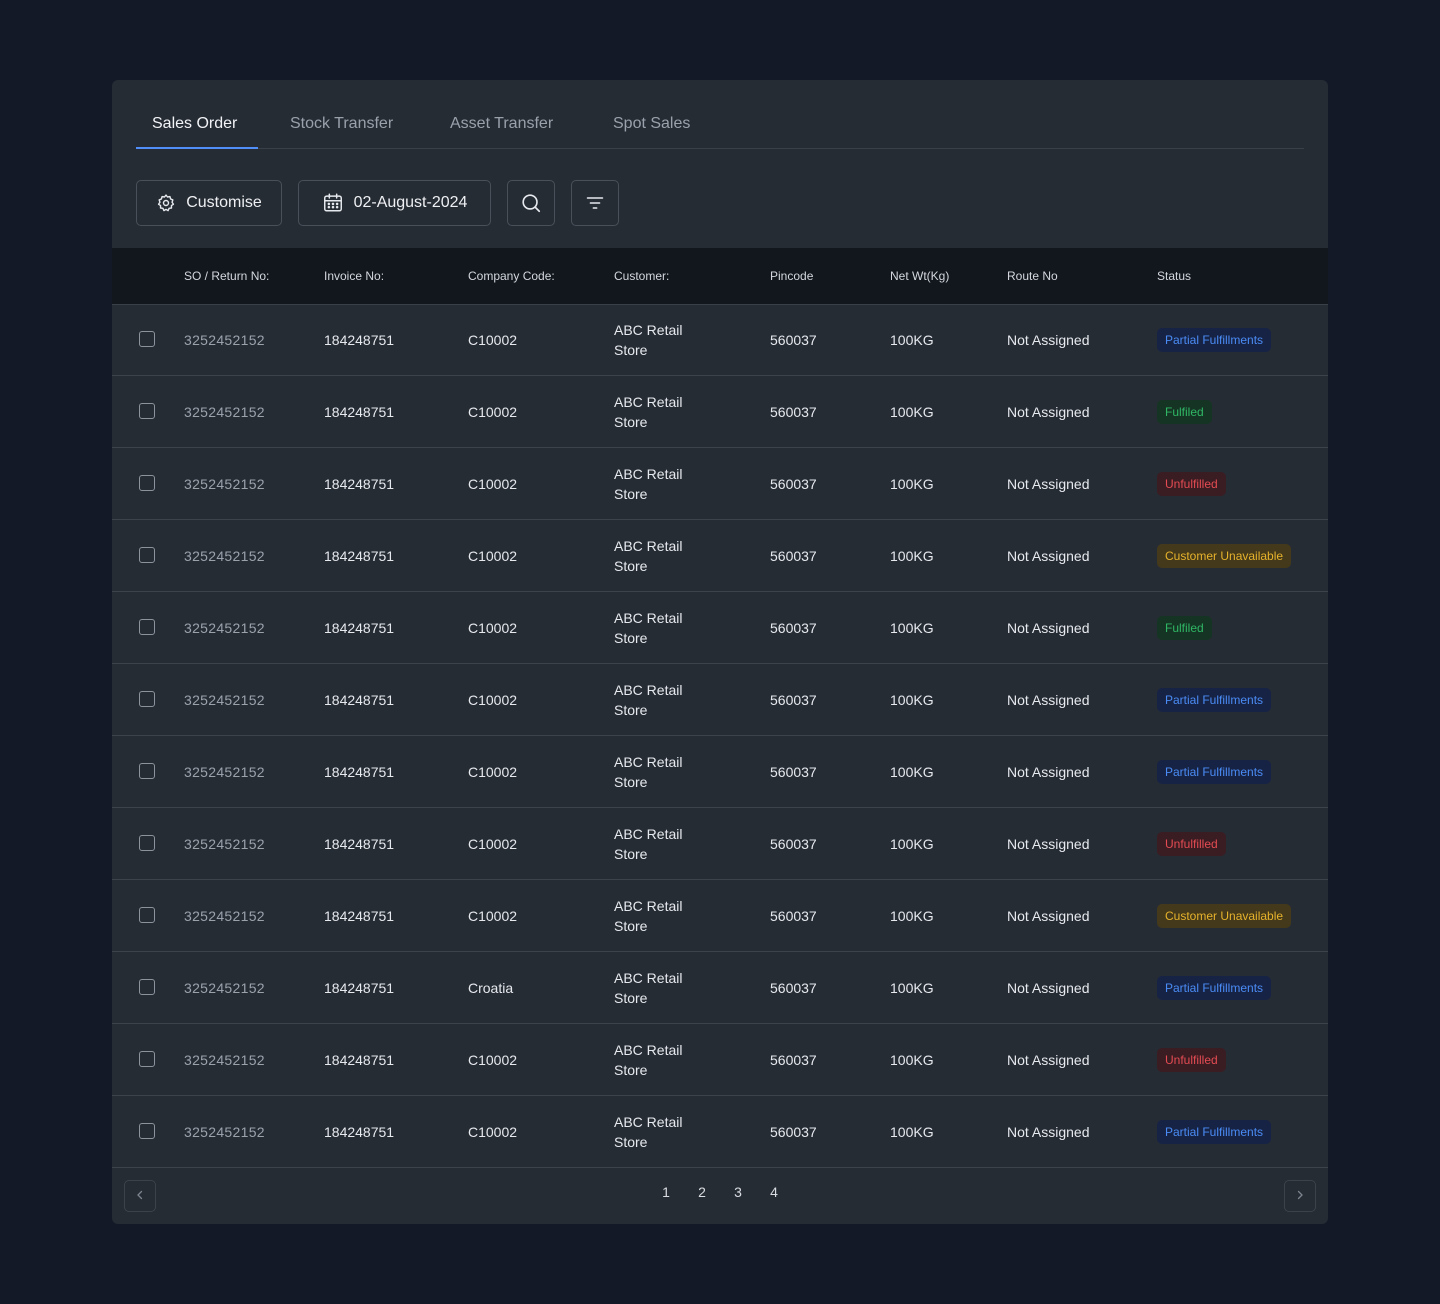  I want to click on calendar-icon, so click(333, 203).